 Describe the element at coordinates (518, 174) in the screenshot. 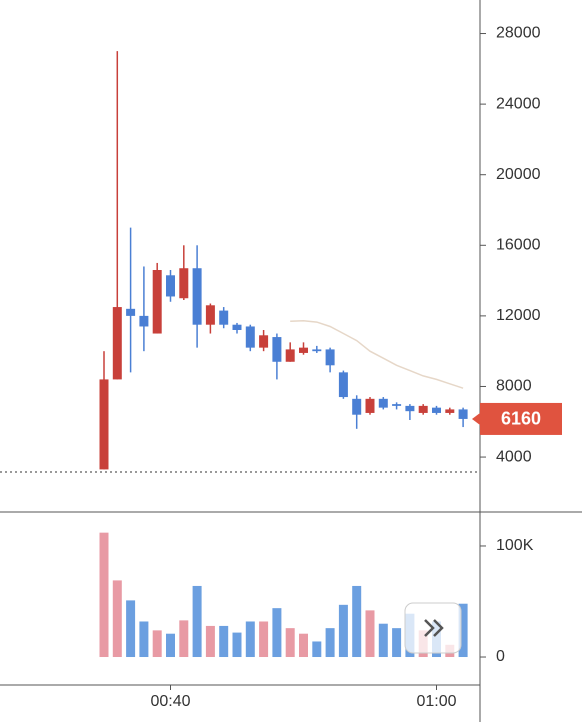

I see `y-tick-label: 20000` at that location.